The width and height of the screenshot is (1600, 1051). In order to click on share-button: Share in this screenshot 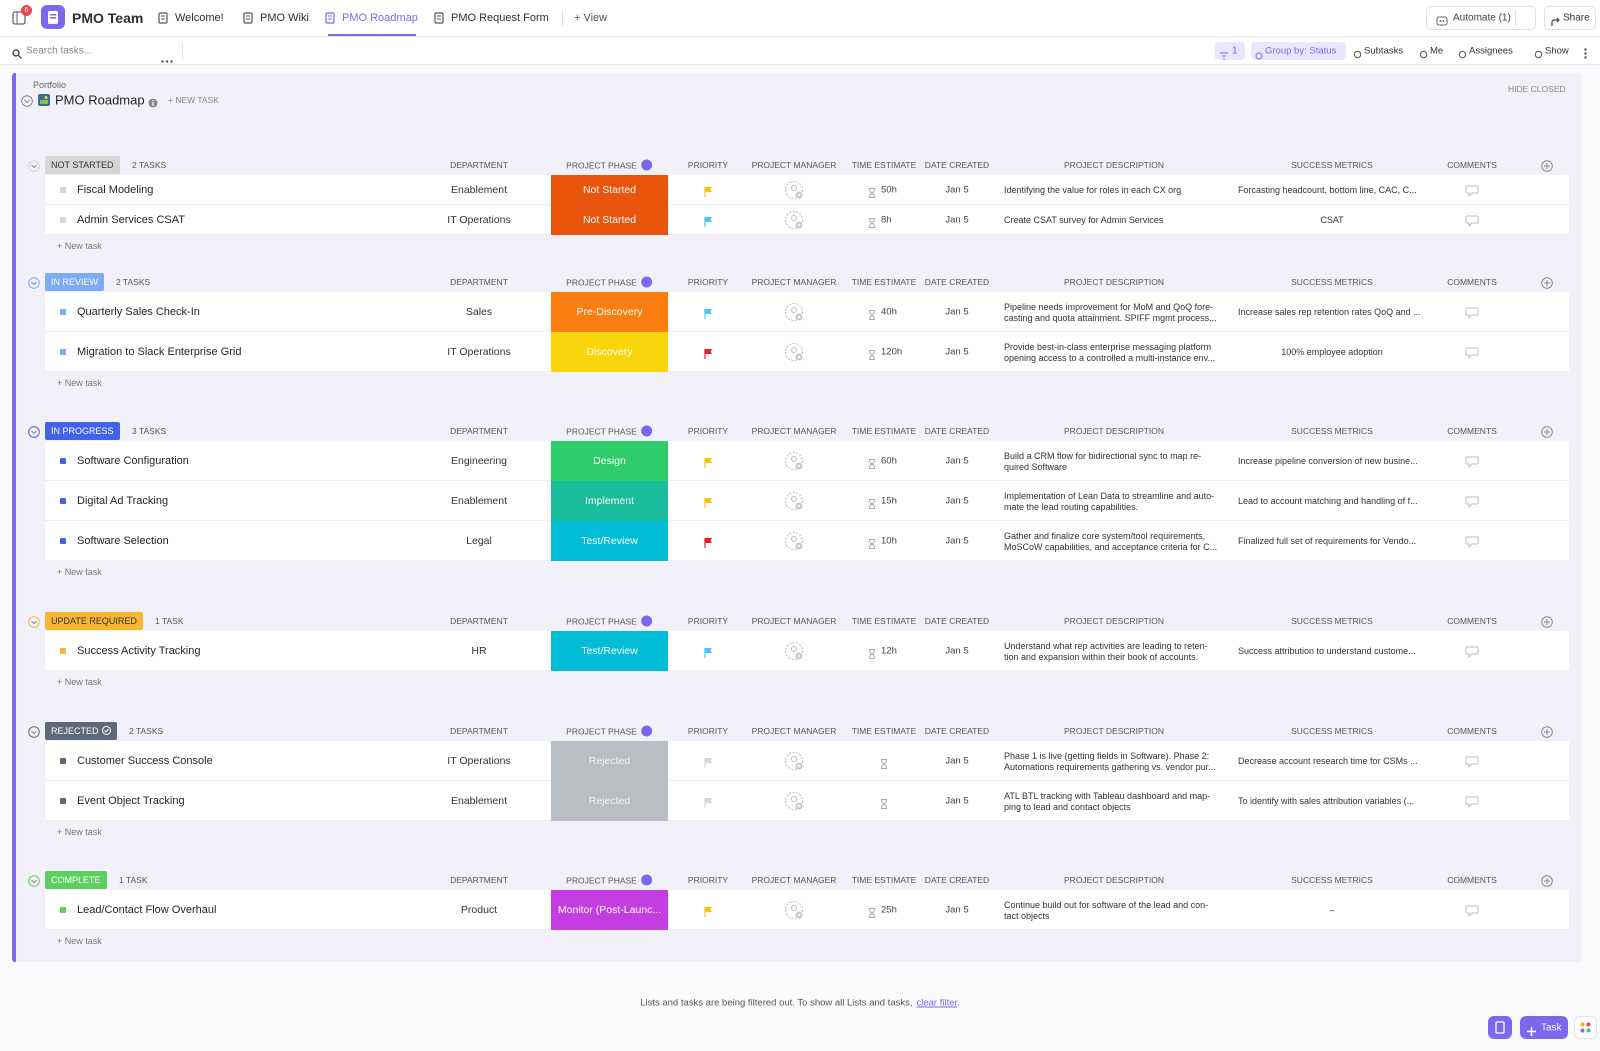, I will do `click(1570, 18)`.